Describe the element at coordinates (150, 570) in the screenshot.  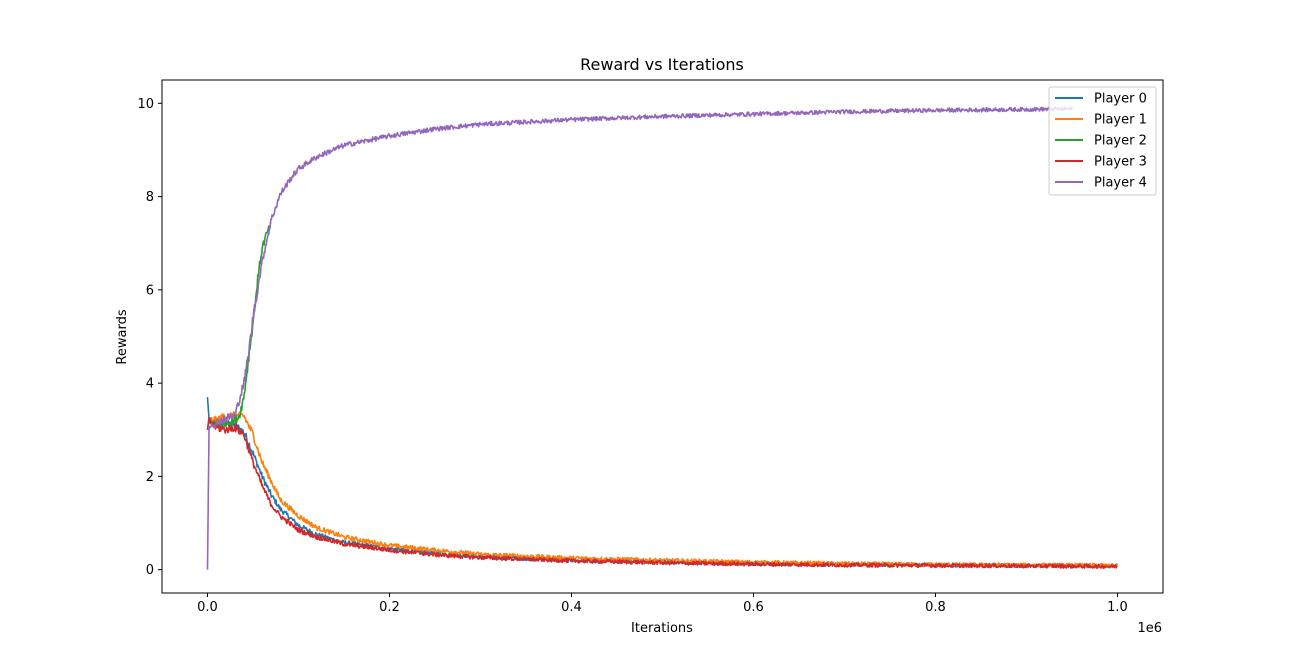
I see `y-tick-label: 0` at that location.